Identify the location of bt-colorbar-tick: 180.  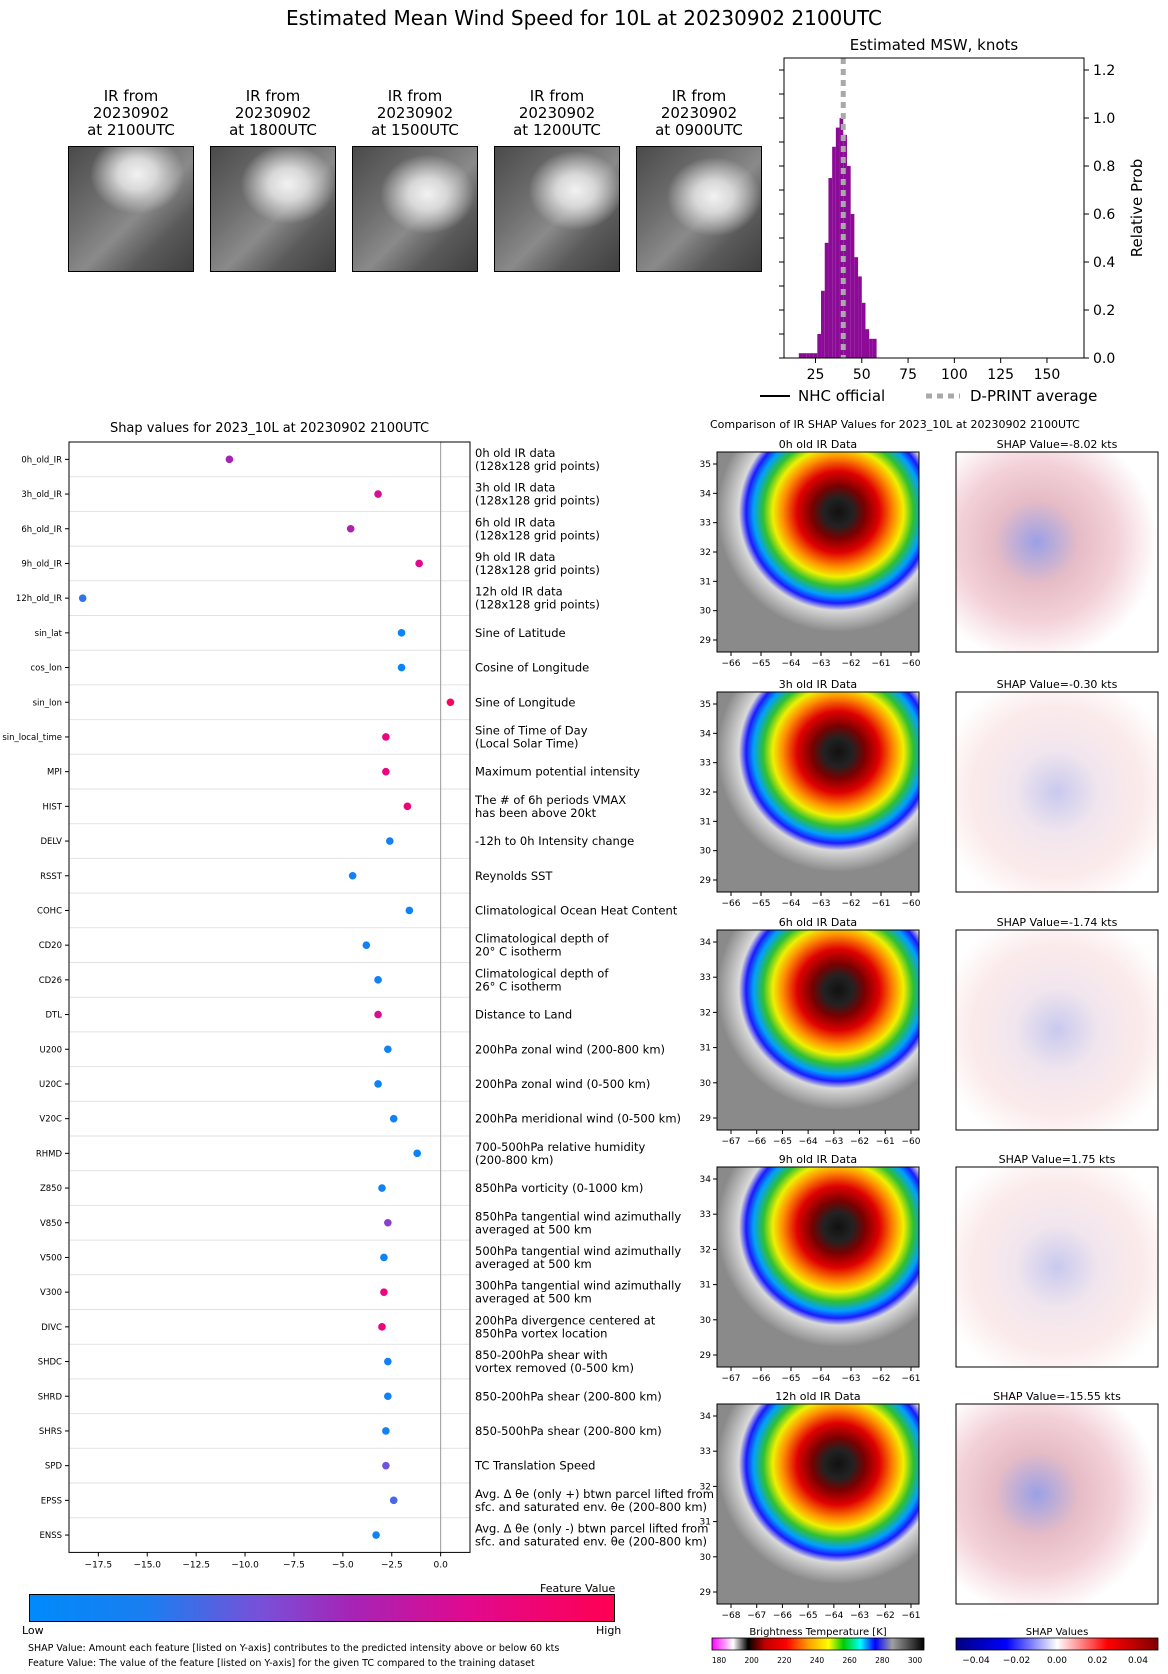
(719, 1660).